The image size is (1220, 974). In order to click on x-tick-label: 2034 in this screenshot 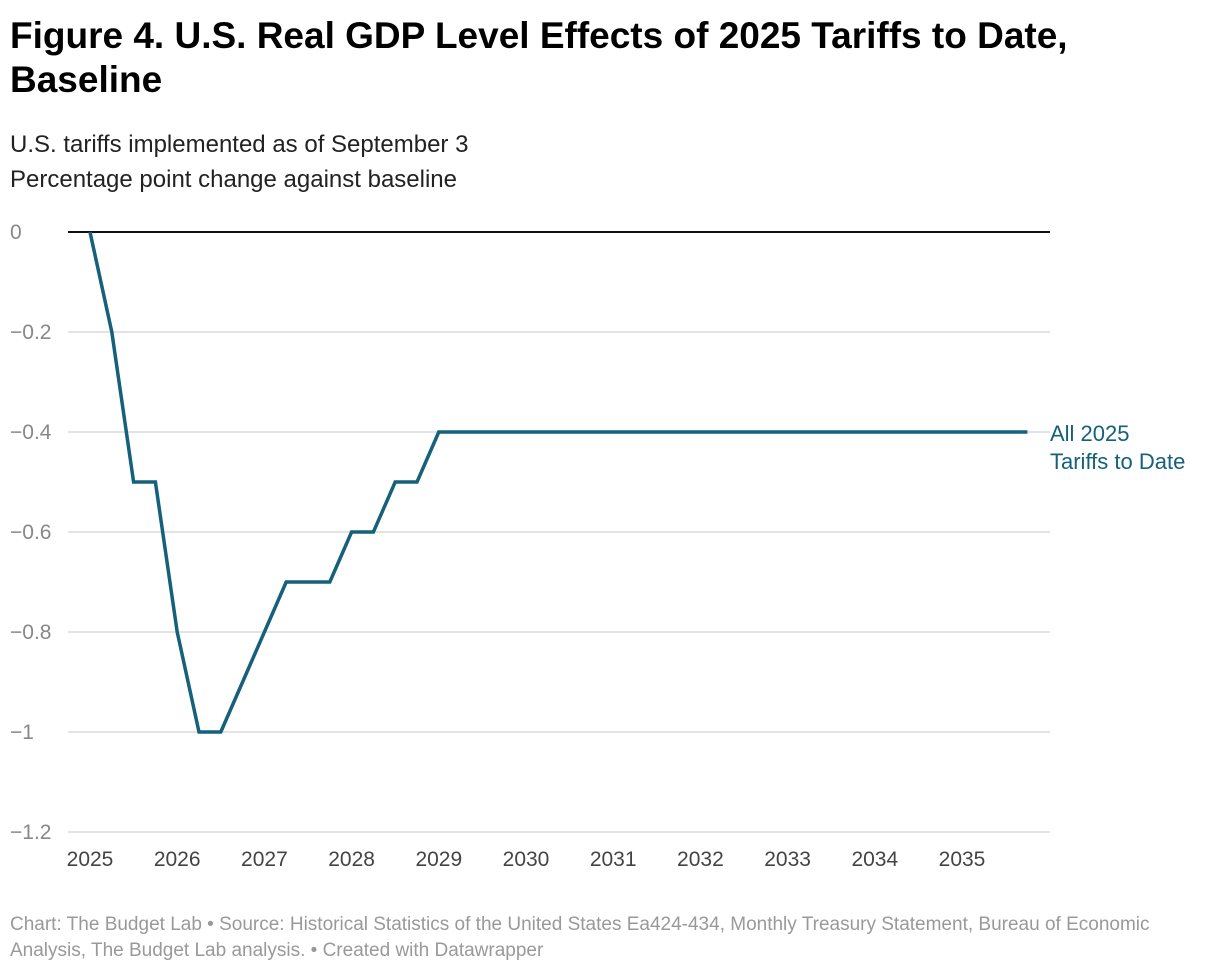, I will do `click(874, 859)`.